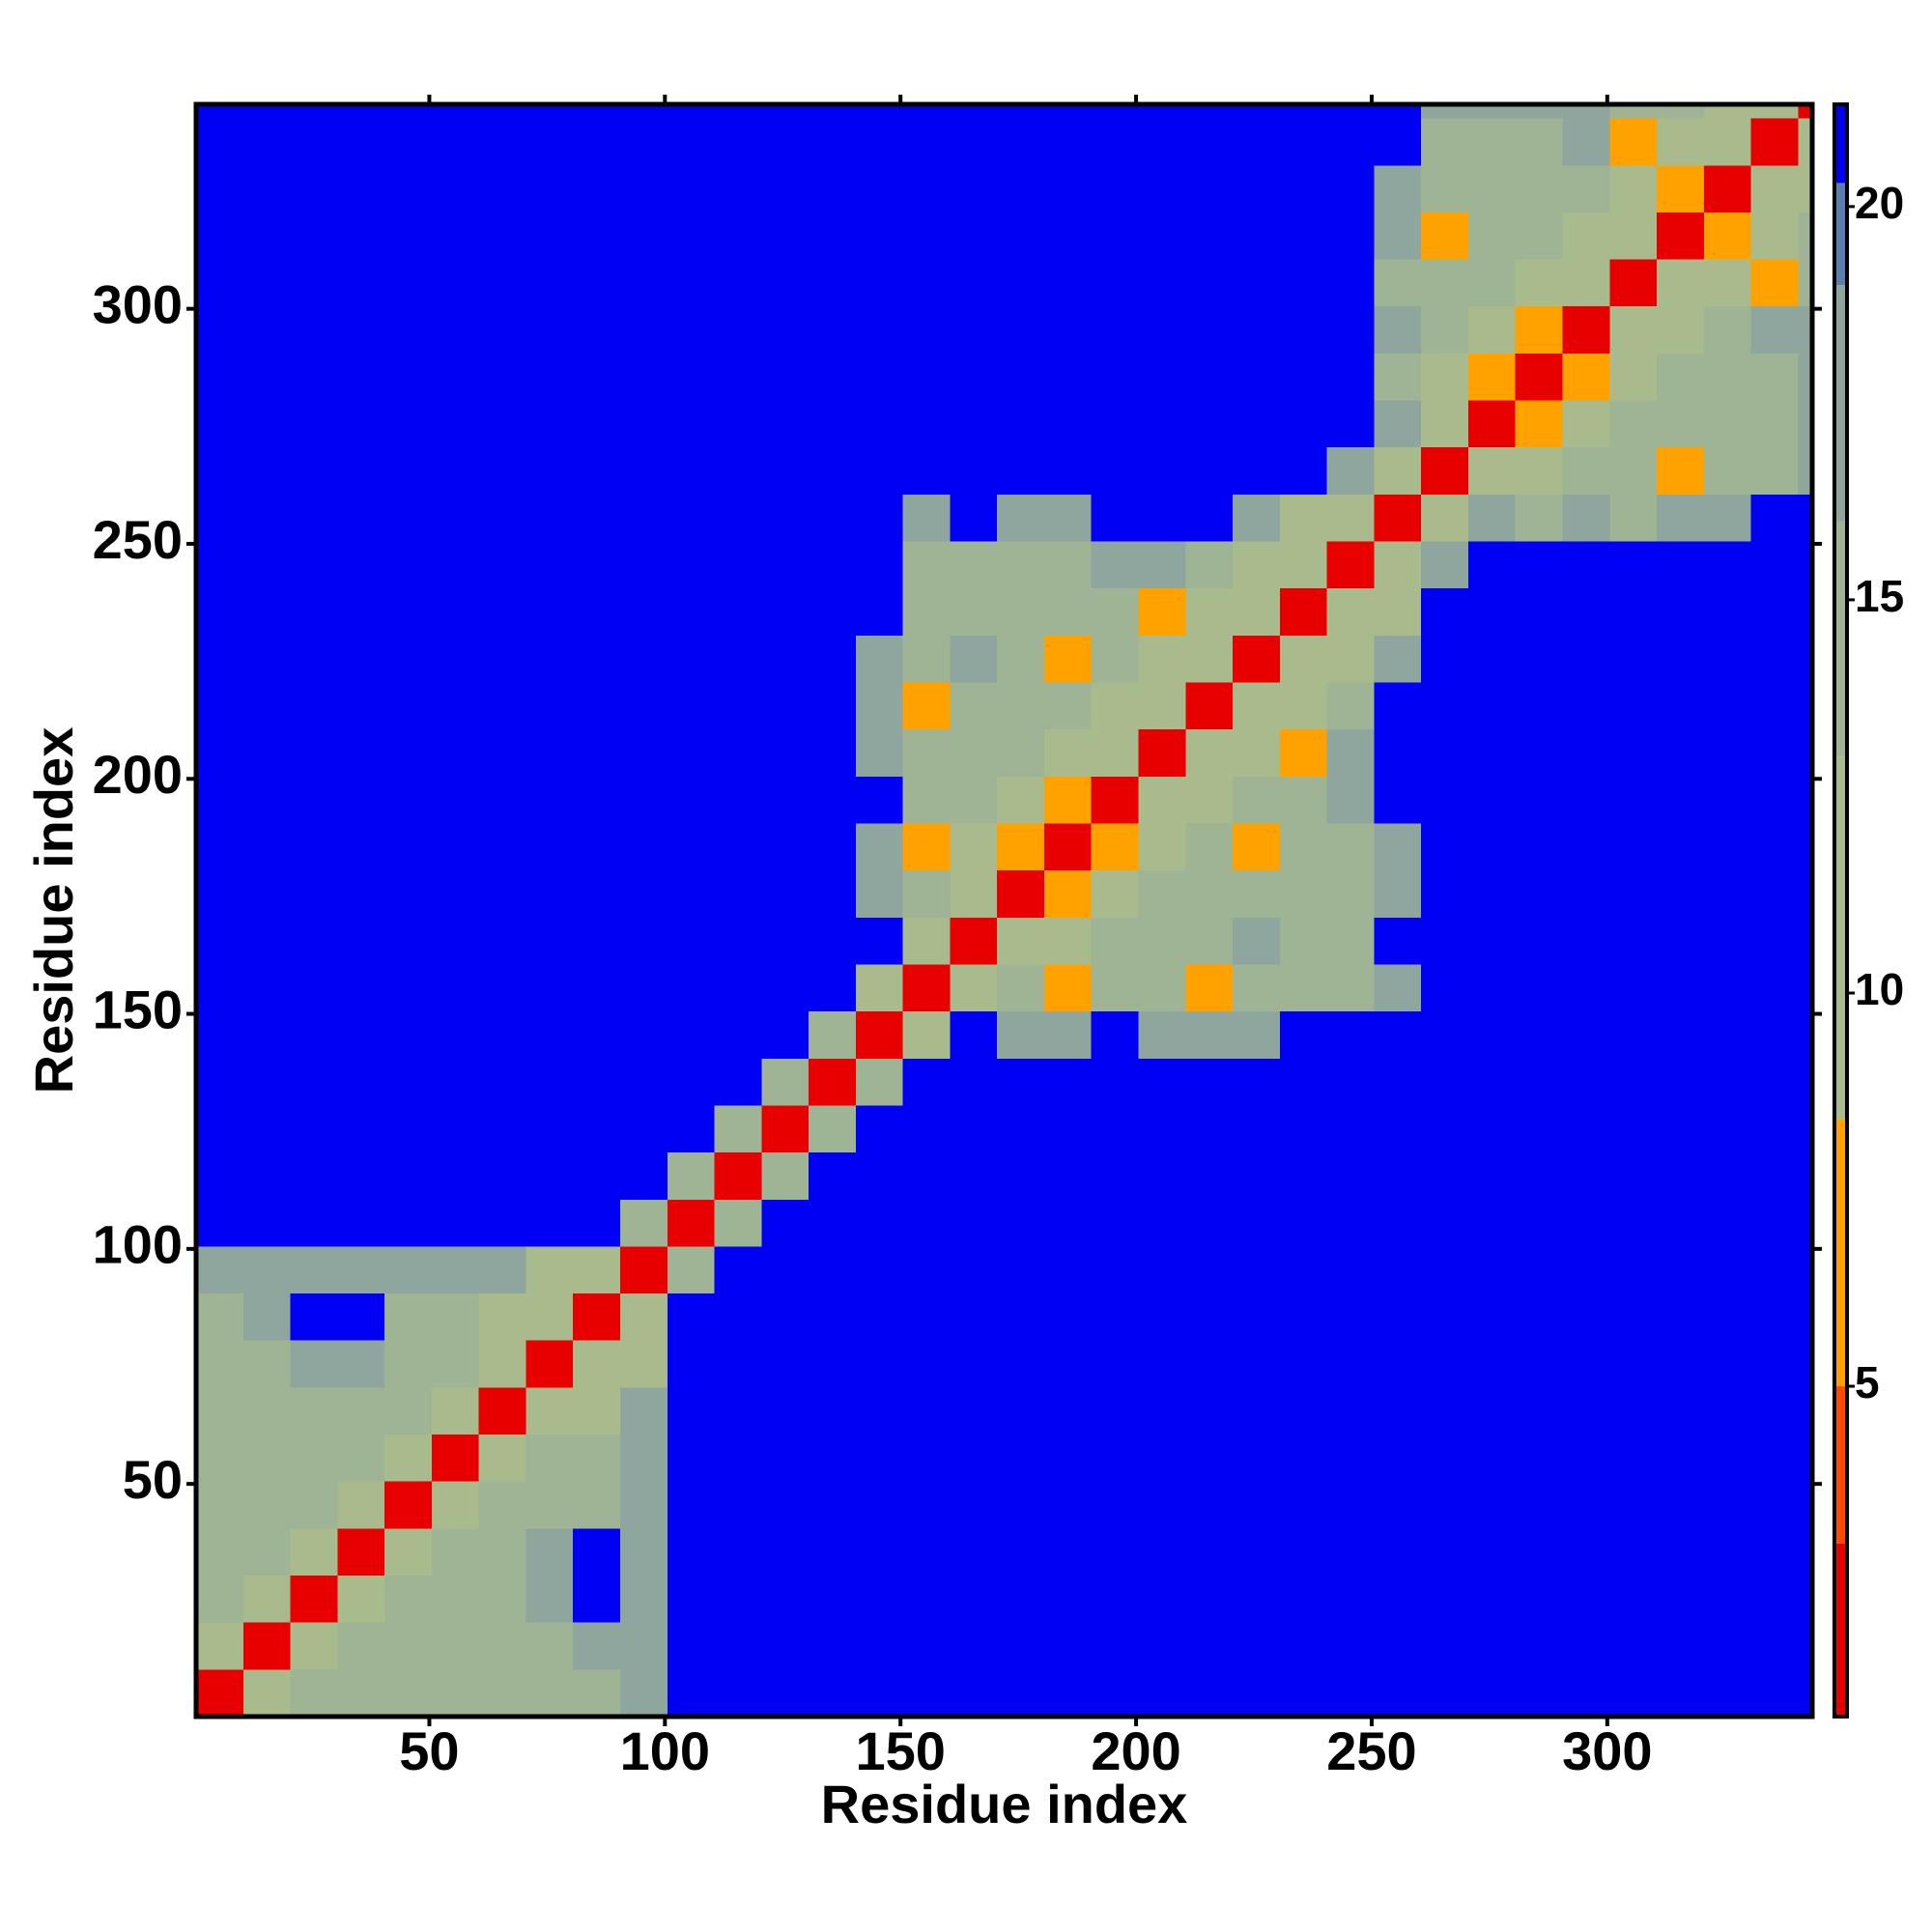  Describe the element at coordinates (1840, 1253) in the screenshot. I see `colorbar-band` at that location.